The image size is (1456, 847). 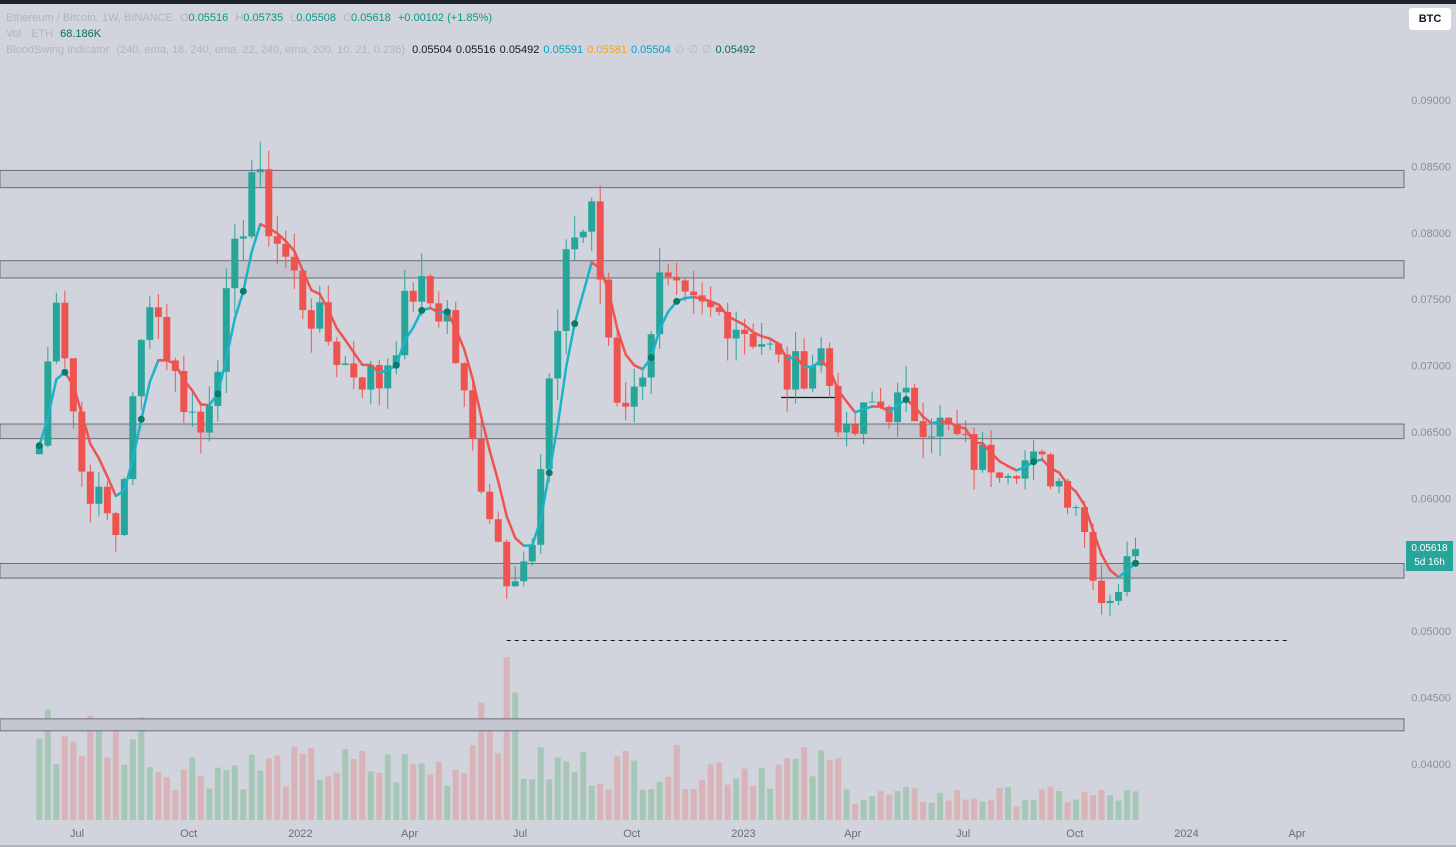 What do you see at coordinates (316, 18) in the screenshot?
I see `low-value: 0.05508` at bounding box center [316, 18].